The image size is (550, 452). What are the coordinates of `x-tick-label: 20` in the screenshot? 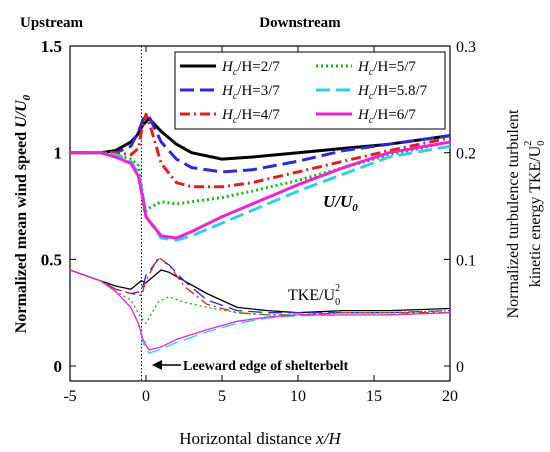 It's located at (450, 396).